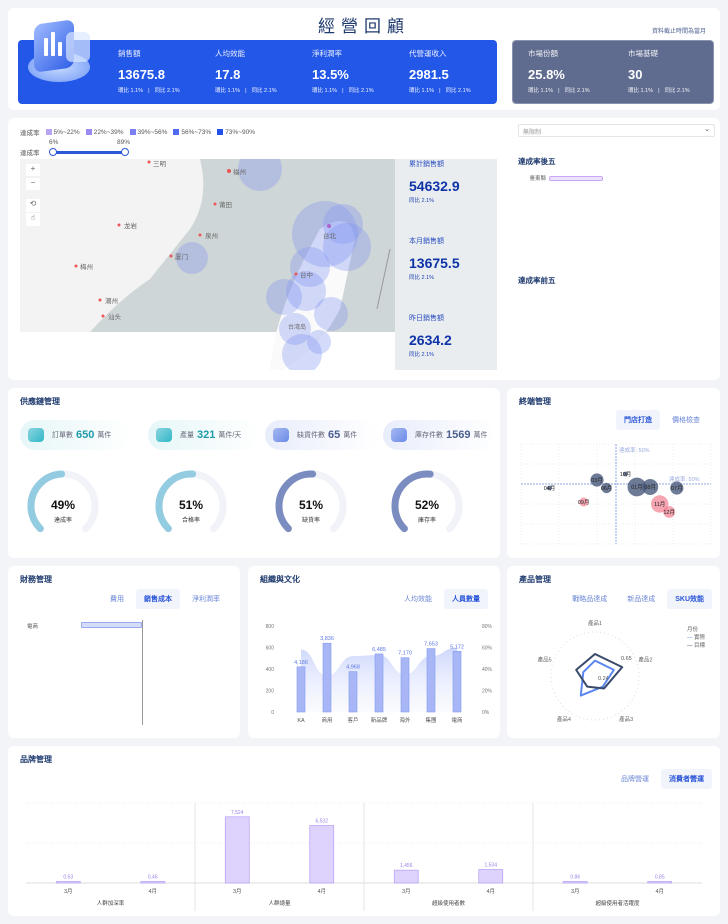 The width and height of the screenshot is (728, 924). Describe the element at coordinates (689, 599) in the screenshot. I see `tab: SKU效能` at that location.